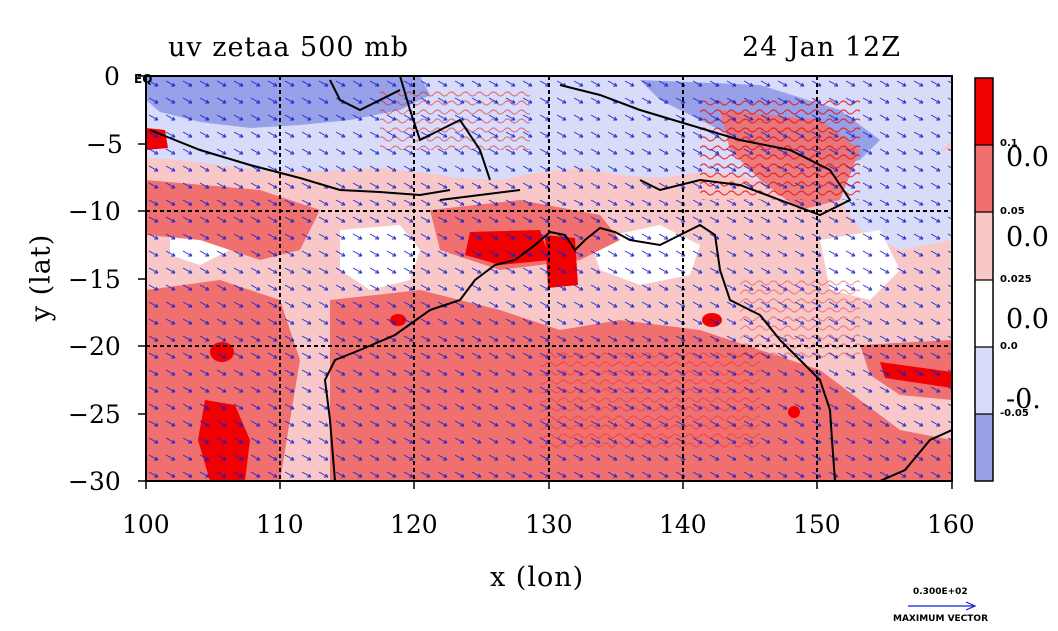 The image size is (1058, 631). I want to click on vector-key-value: 0.300E+02, so click(940, 592).